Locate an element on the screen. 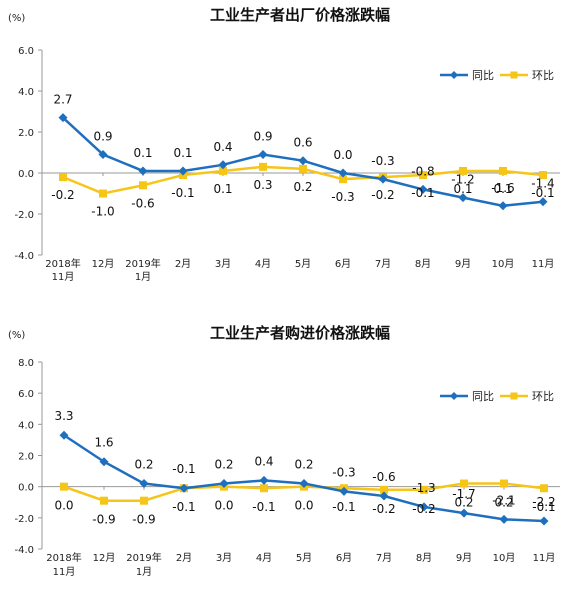 The width and height of the screenshot is (571, 595). data-label-同比: -1.7 is located at coordinates (463, 494).